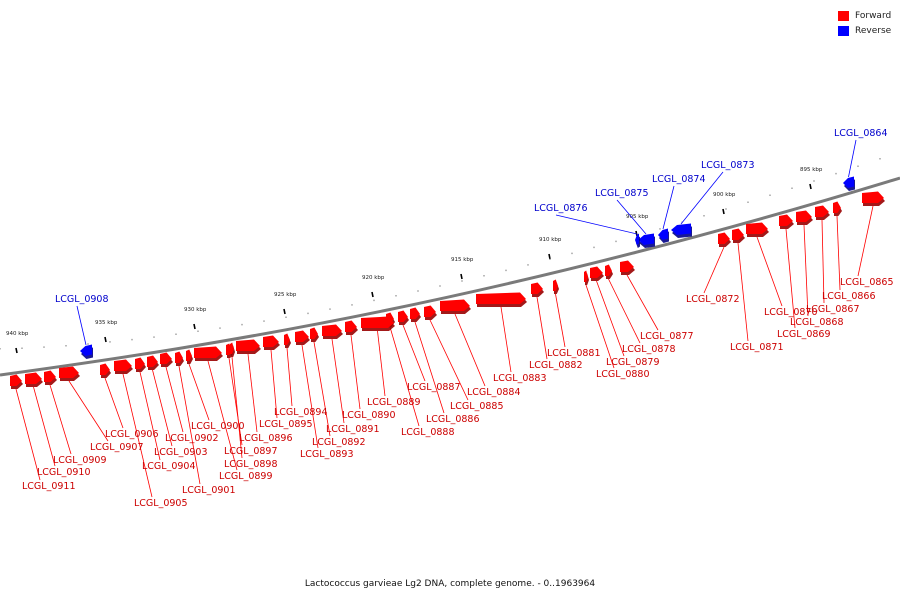 This screenshot has width=900, height=600. I want to click on gene-label: LCGL_0873, so click(728, 165).